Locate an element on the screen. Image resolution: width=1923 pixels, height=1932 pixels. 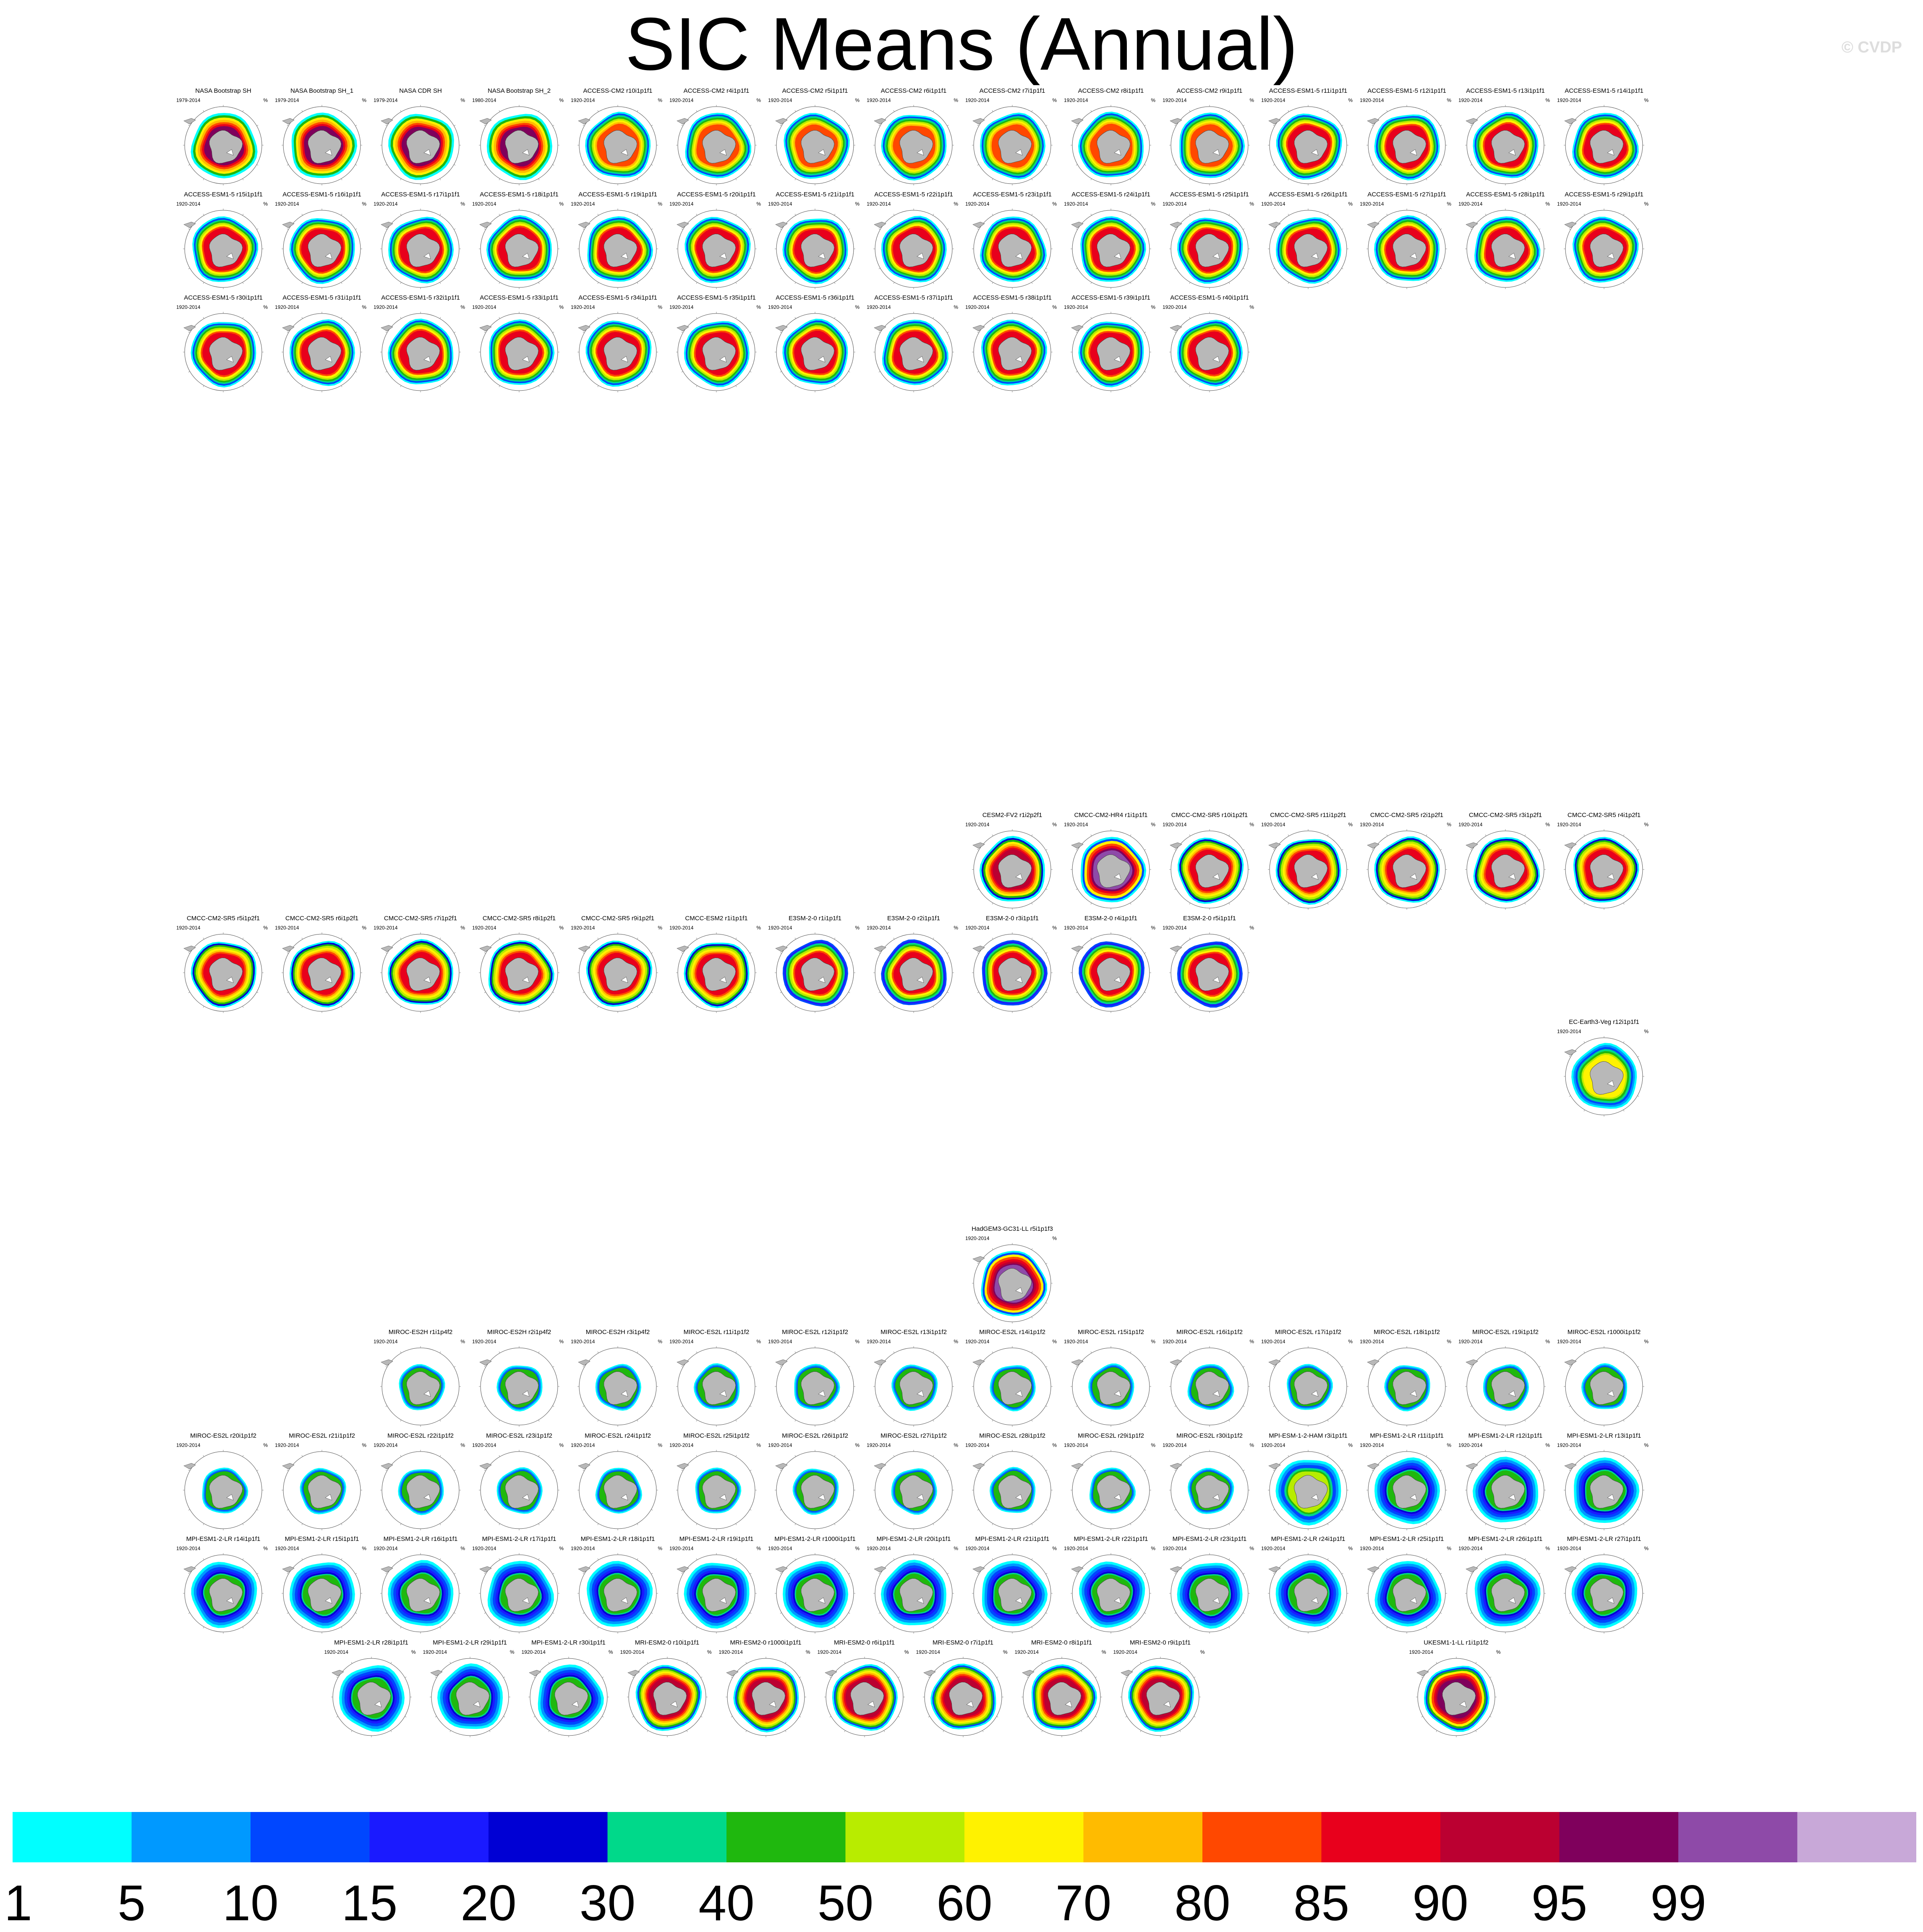
map-panel: ACCESS-ESM1-5 r29i1p1f1 1920-2014% is located at coordinates (1604, 241).